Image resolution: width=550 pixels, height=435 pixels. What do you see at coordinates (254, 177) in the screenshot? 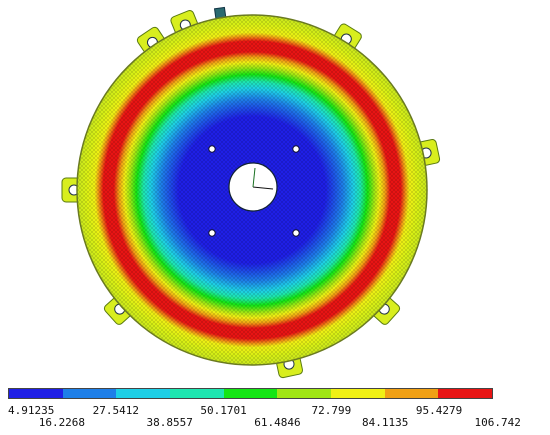
I see `center-axis-y` at bounding box center [254, 177].